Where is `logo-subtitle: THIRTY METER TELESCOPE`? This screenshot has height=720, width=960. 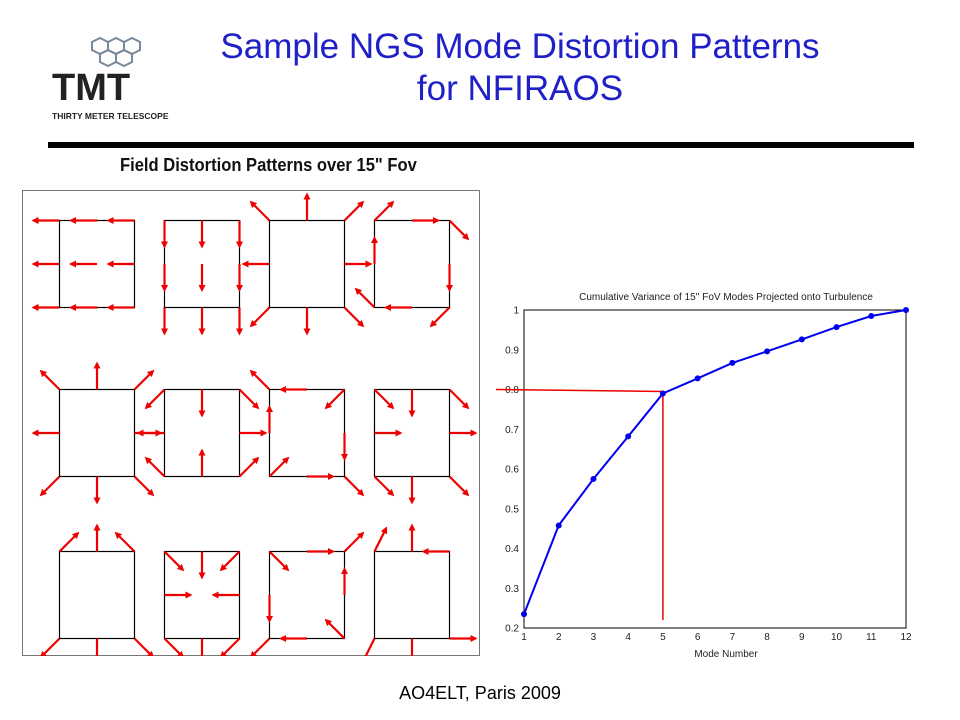
logo-subtitle: THIRTY METER TELESCOPE is located at coordinates (110, 116).